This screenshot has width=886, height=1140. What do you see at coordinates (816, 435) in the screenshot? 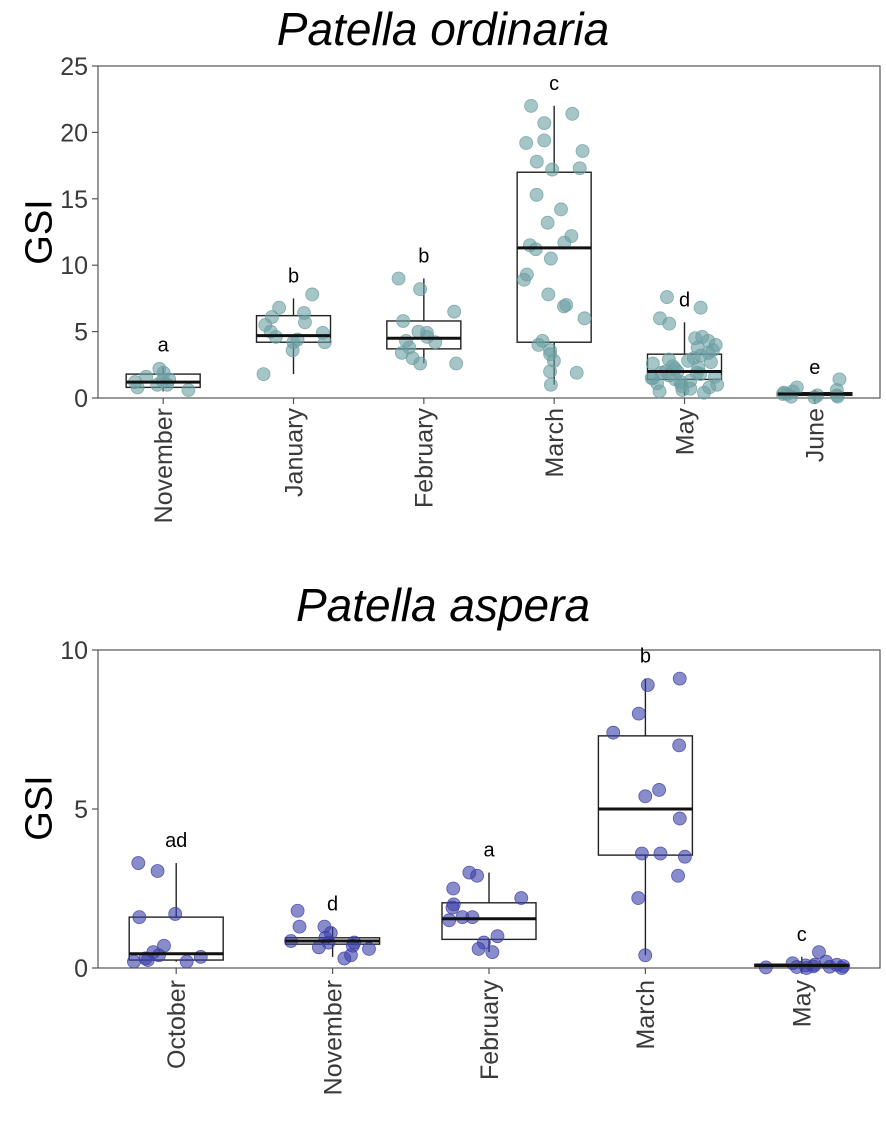
I see `x-tick-label-june: June` at bounding box center [816, 435].